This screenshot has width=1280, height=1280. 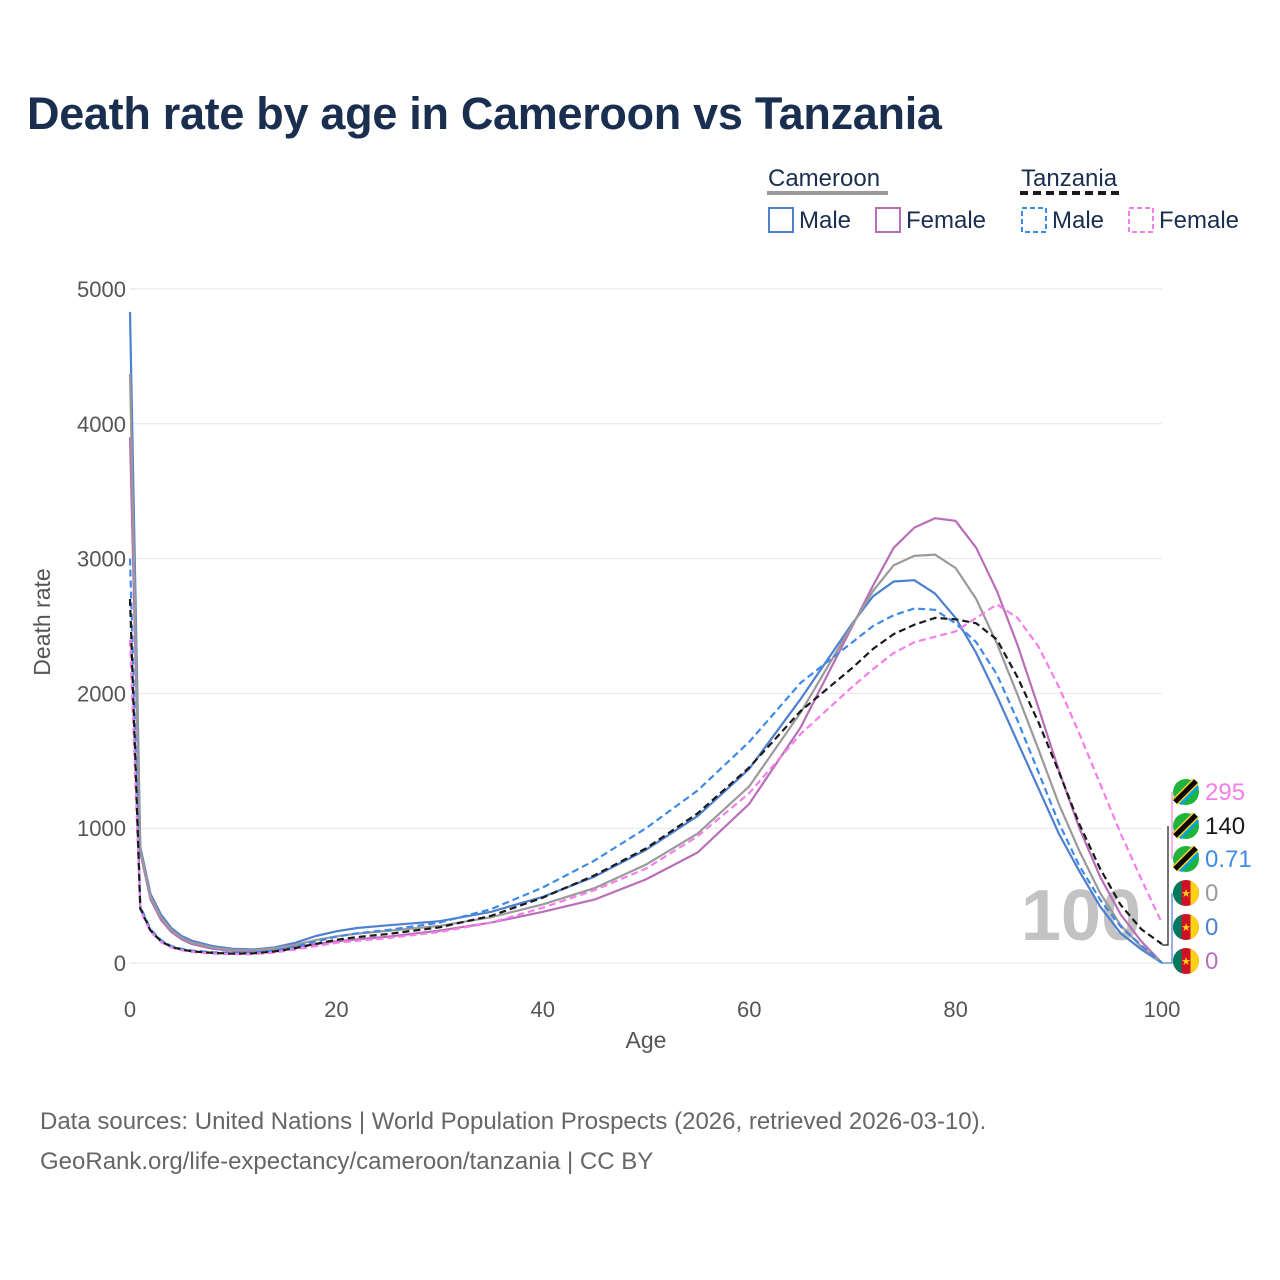 I want to click on x-tick-label: 60, so click(x=749, y=1009).